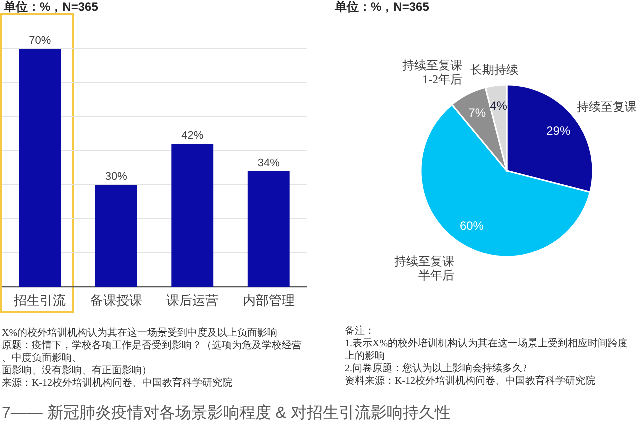  What do you see at coordinates (494, 69) in the screenshot?
I see `category-label: 长期持续` at bounding box center [494, 69].